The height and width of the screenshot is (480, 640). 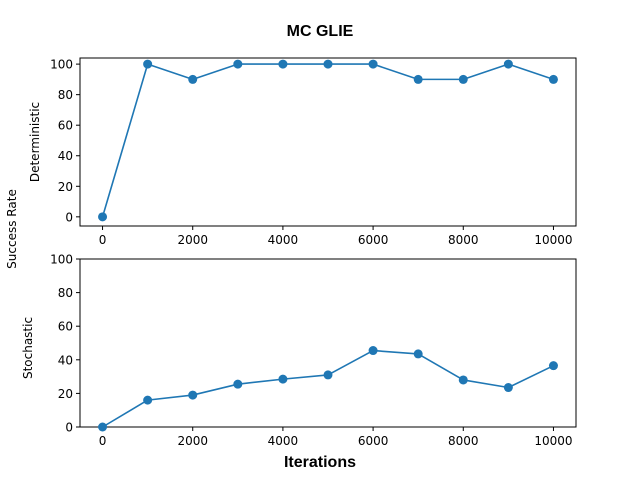 What do you see at coordinates (192, 441) in the screenshot?
I see `stochastic-x-tick-label: 2000` at bounding box center [192, 441].